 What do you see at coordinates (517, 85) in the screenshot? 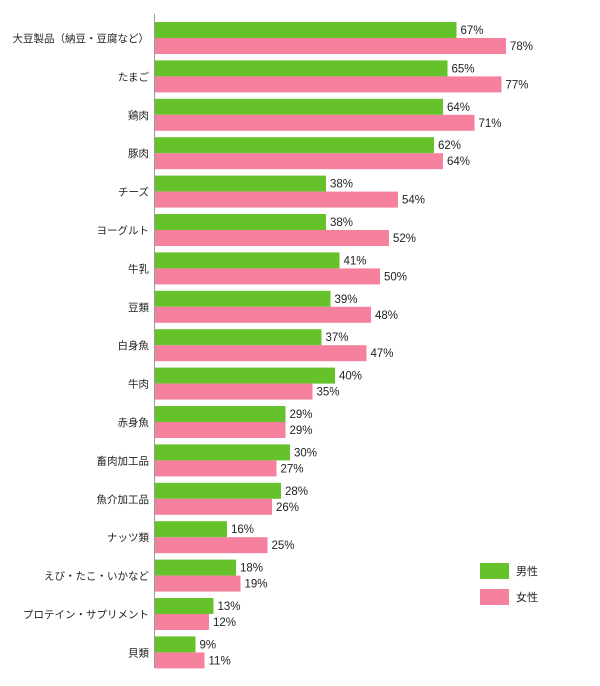
I see `value-label-female: 77%` at bounding box center [517, 85].